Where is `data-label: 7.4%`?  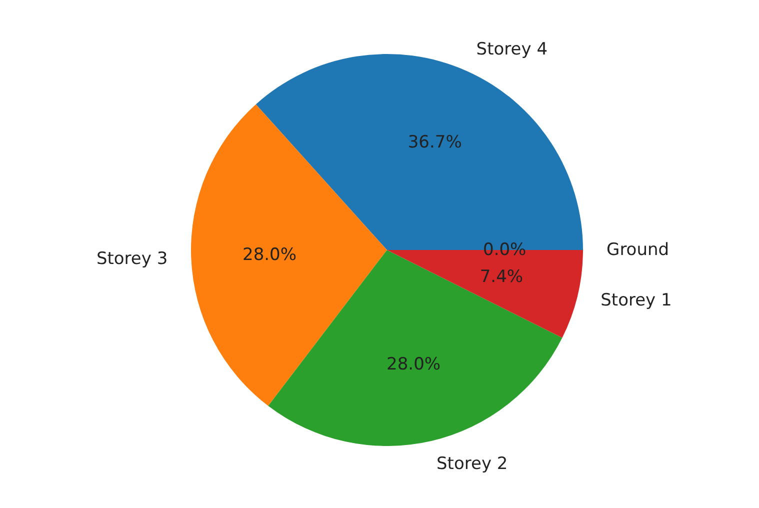 data-label: 7.4% is located at coordinates (502, 277).